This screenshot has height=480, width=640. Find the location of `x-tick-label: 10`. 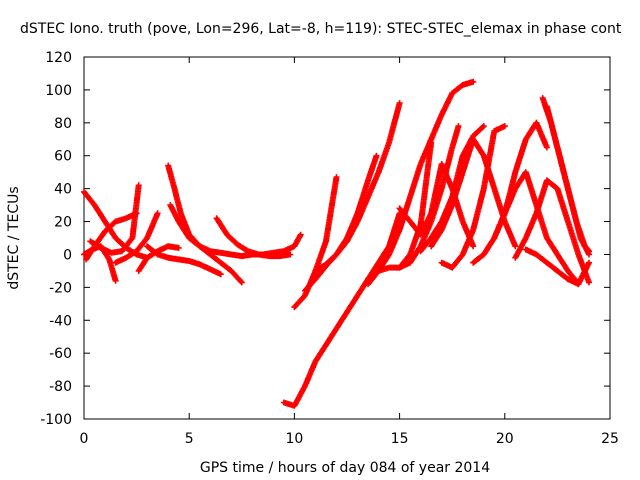

x-tick-label: 10 is located at coordinates (294, 439).